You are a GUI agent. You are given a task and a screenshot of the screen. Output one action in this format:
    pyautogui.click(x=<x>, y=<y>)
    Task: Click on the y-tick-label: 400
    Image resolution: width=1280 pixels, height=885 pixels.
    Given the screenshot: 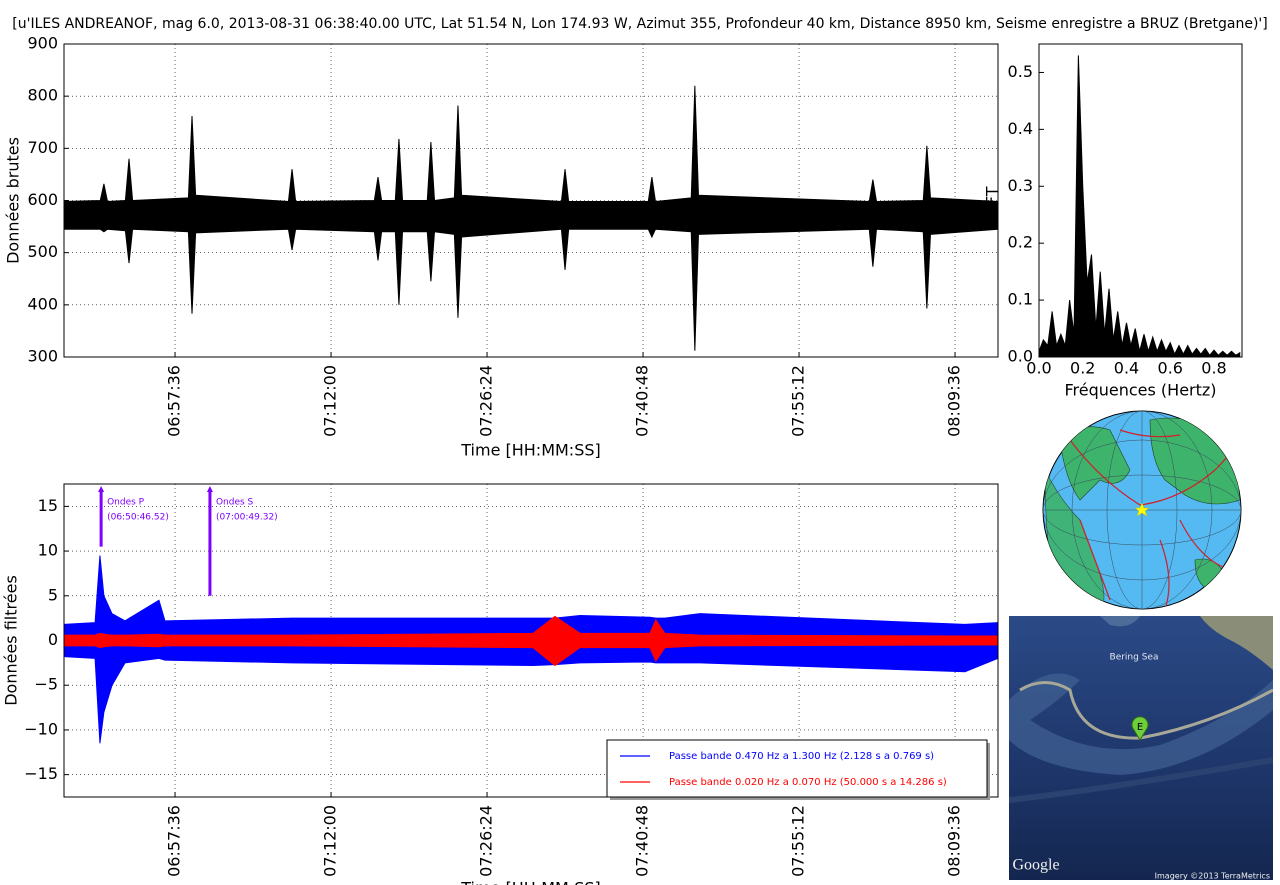 What is the action you would take?
    pyautogui.click(x=42, y=303)
    